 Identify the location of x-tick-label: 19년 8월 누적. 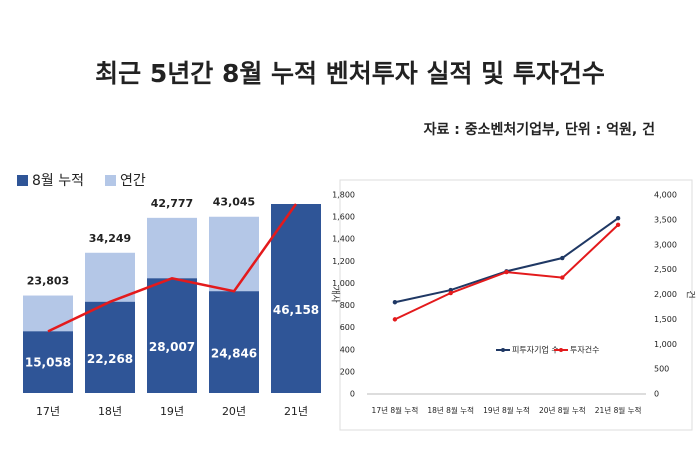
(506, 410).